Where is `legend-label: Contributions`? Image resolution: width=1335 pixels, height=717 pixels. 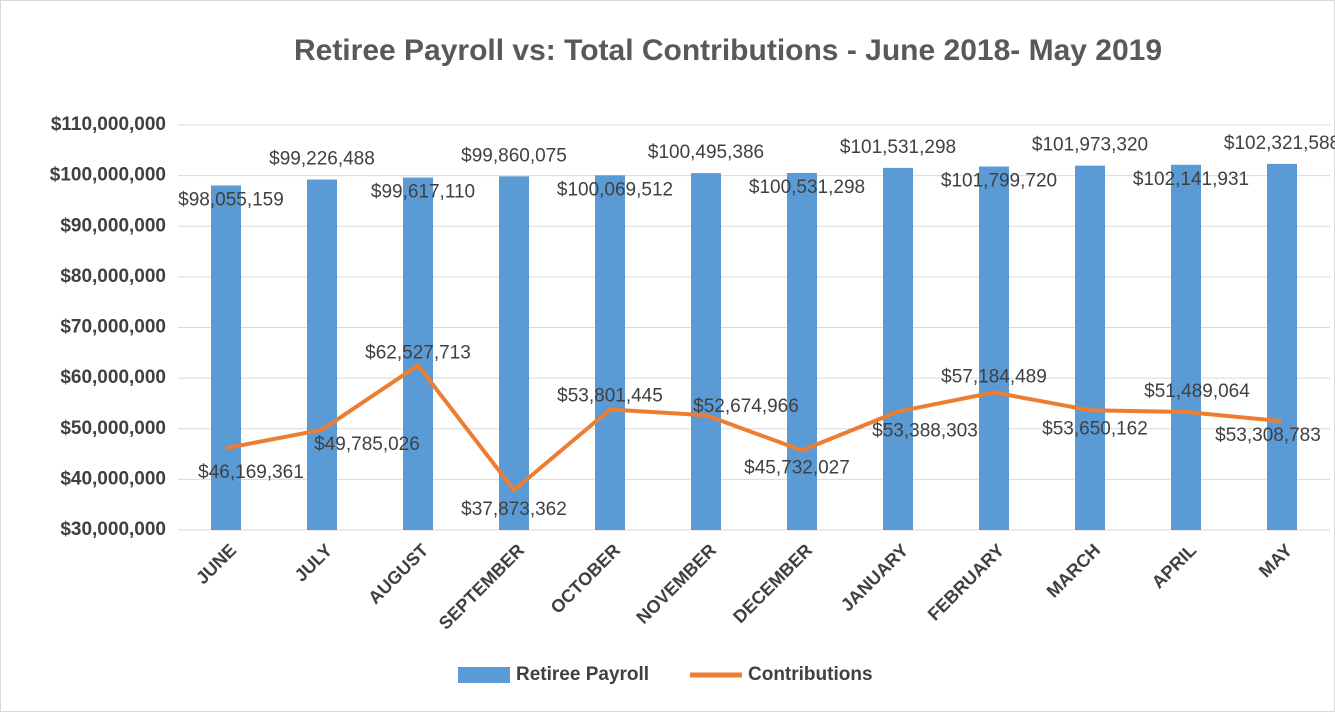
legend-label: Contributions is located at coordinates (810, 674).